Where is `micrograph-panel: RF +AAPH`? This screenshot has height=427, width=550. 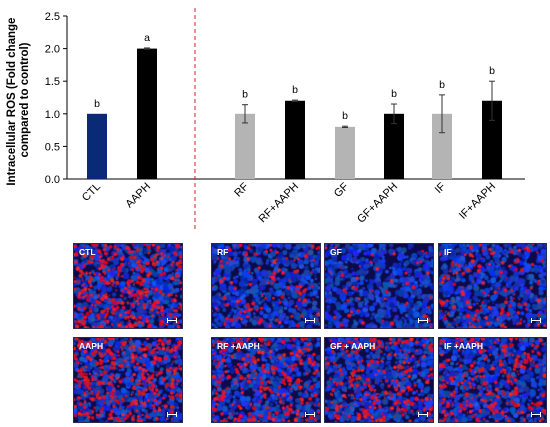 micrograph-panel: RF +AAPH is located at coordinates (266, 380).